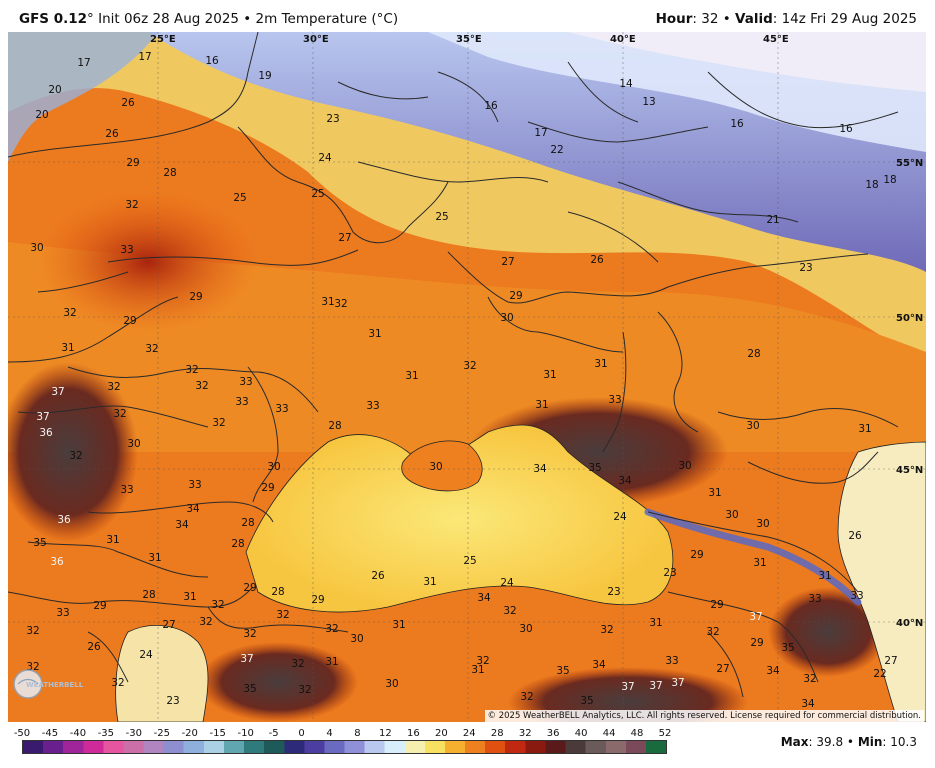  I want to click on lon-label-35e: 35°E, so click(469, 39).